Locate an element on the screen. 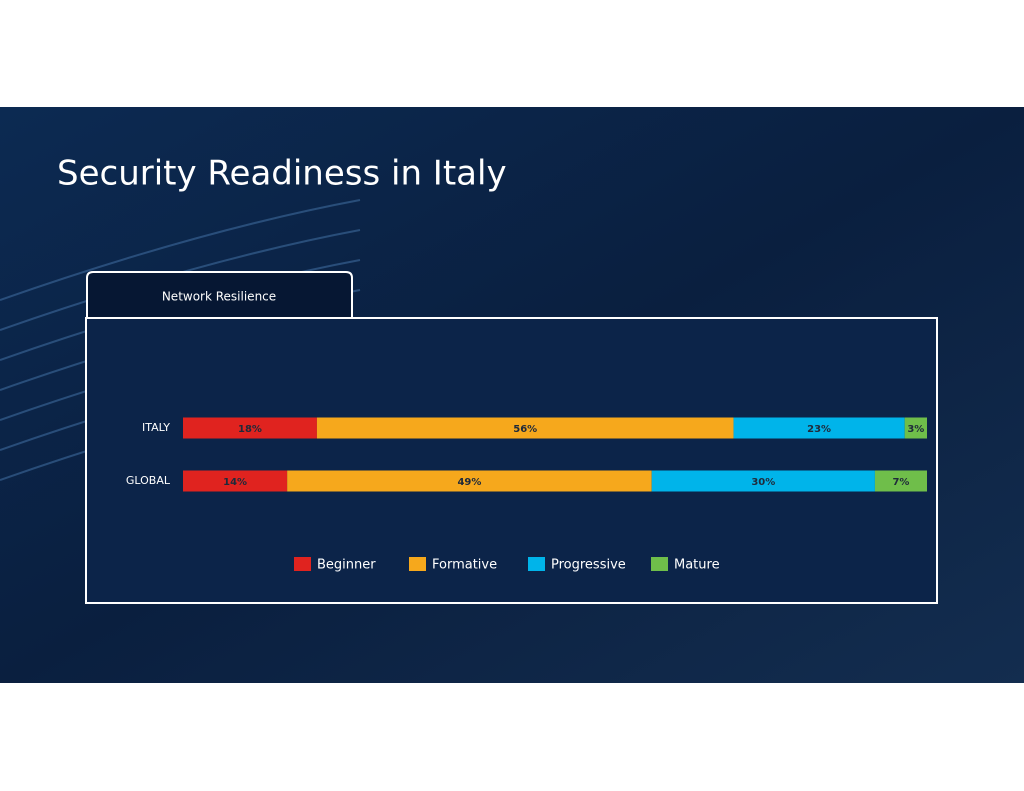 The height and width of the screenshot is (791, 1024). value-label: 14% is located at coordinates (235, 482).